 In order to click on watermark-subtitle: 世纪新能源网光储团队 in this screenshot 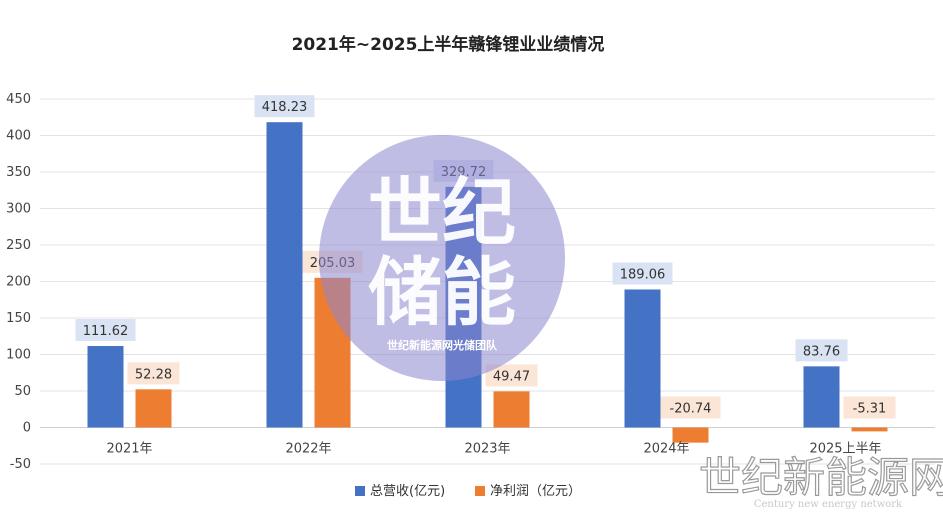, I will do `click(442, 345)`.